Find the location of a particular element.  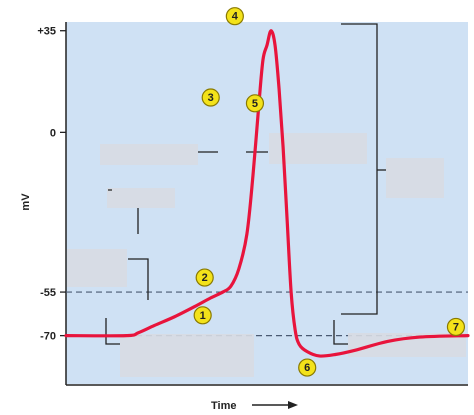

phase-marker-2: 2 is located at coordinates (204, 277).